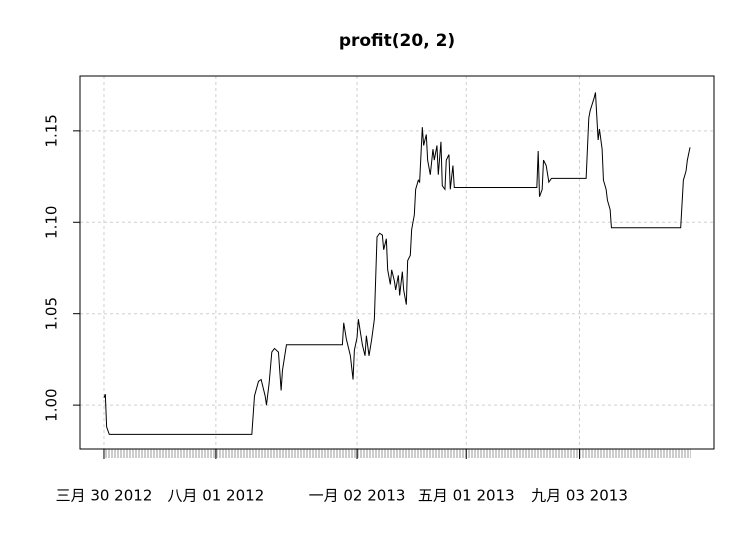 The height and width of the screenshot is (546, 755). I want to click on x-tick-label: 一月 02 2013, so click(357, 496).